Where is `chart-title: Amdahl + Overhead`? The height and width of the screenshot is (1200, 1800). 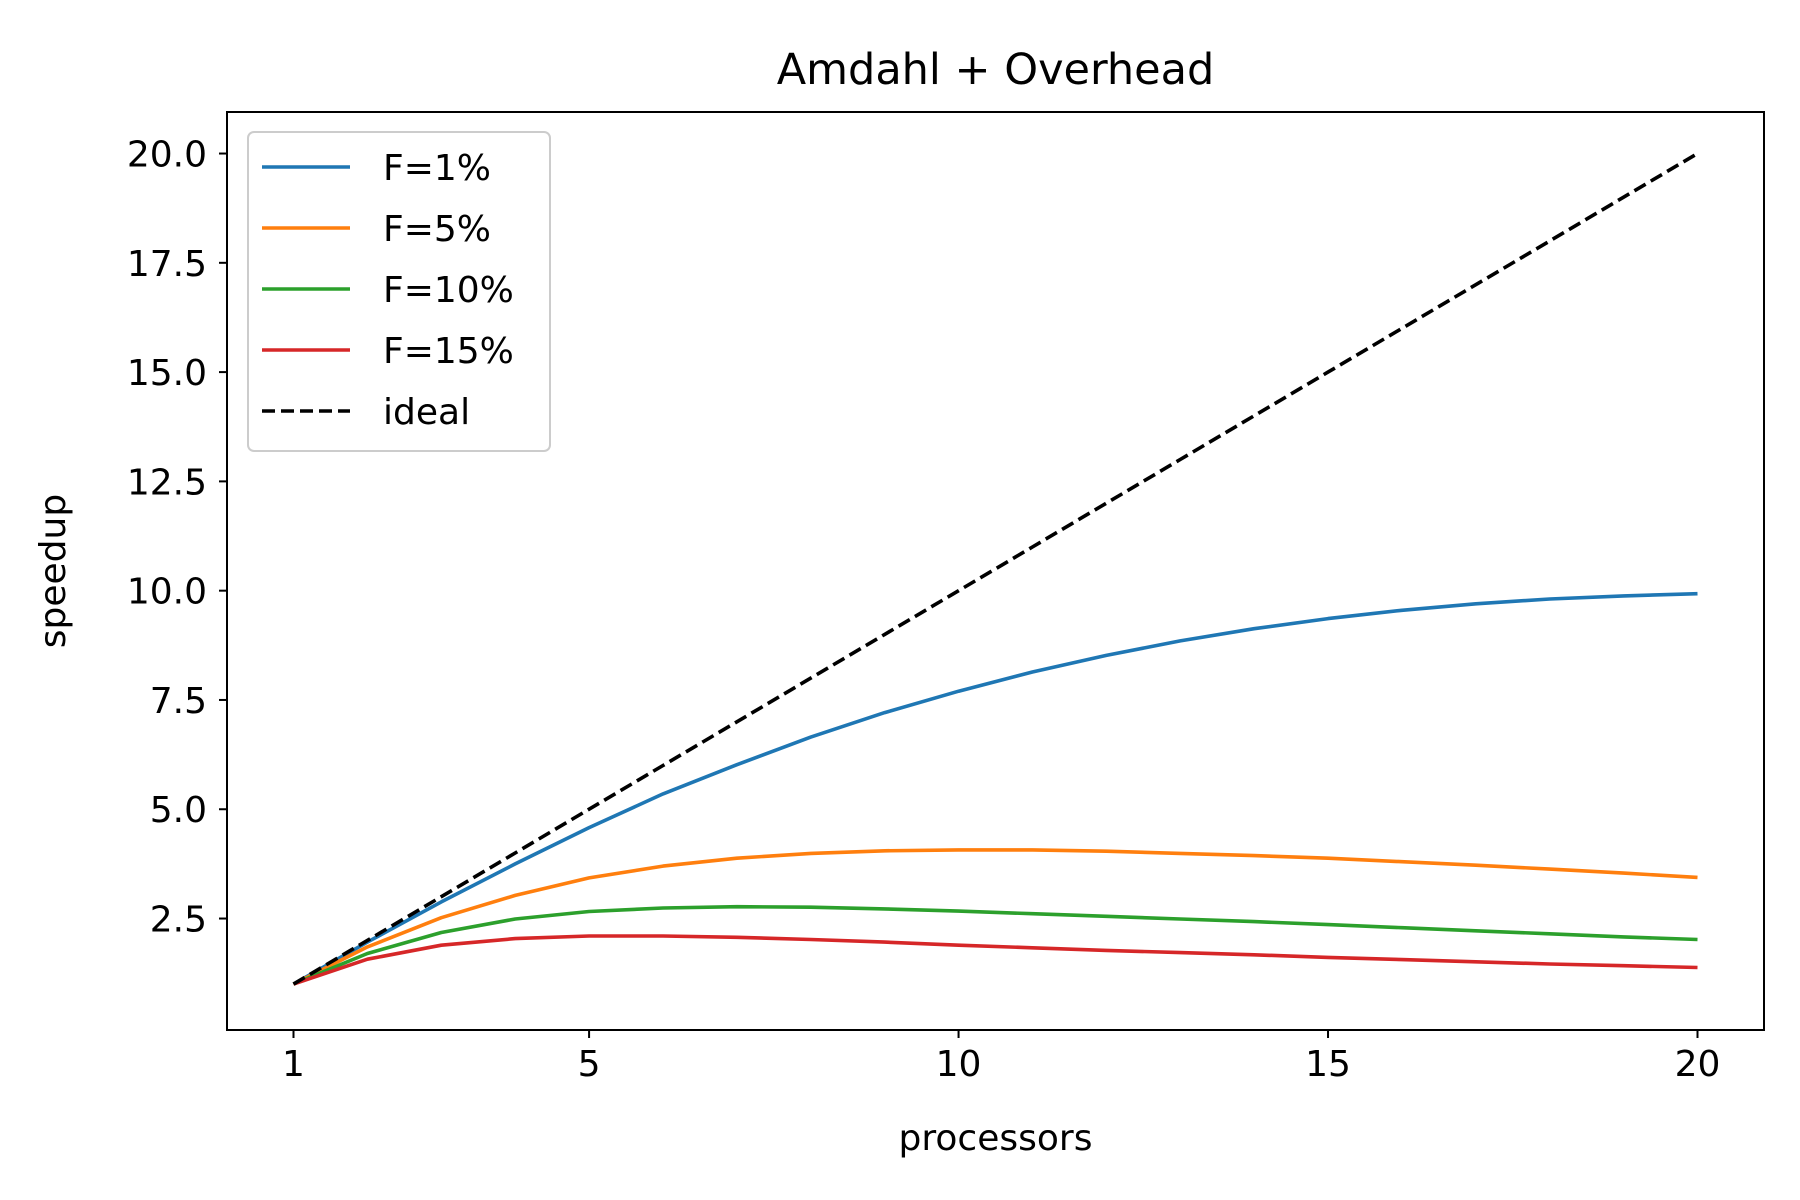
chart-title: Amdahl + Overhead is located at coordinates (996, 70).